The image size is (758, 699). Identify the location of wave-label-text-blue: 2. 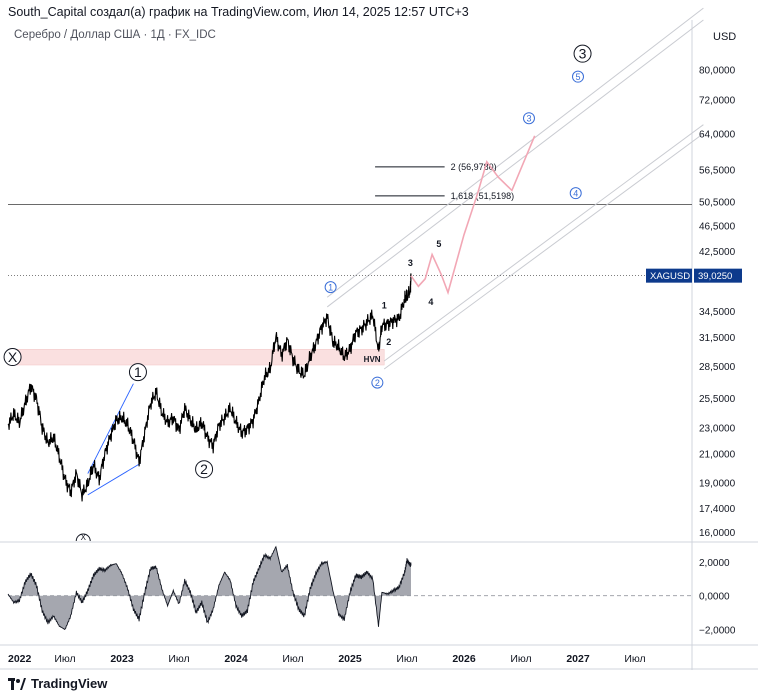
(377, 383).